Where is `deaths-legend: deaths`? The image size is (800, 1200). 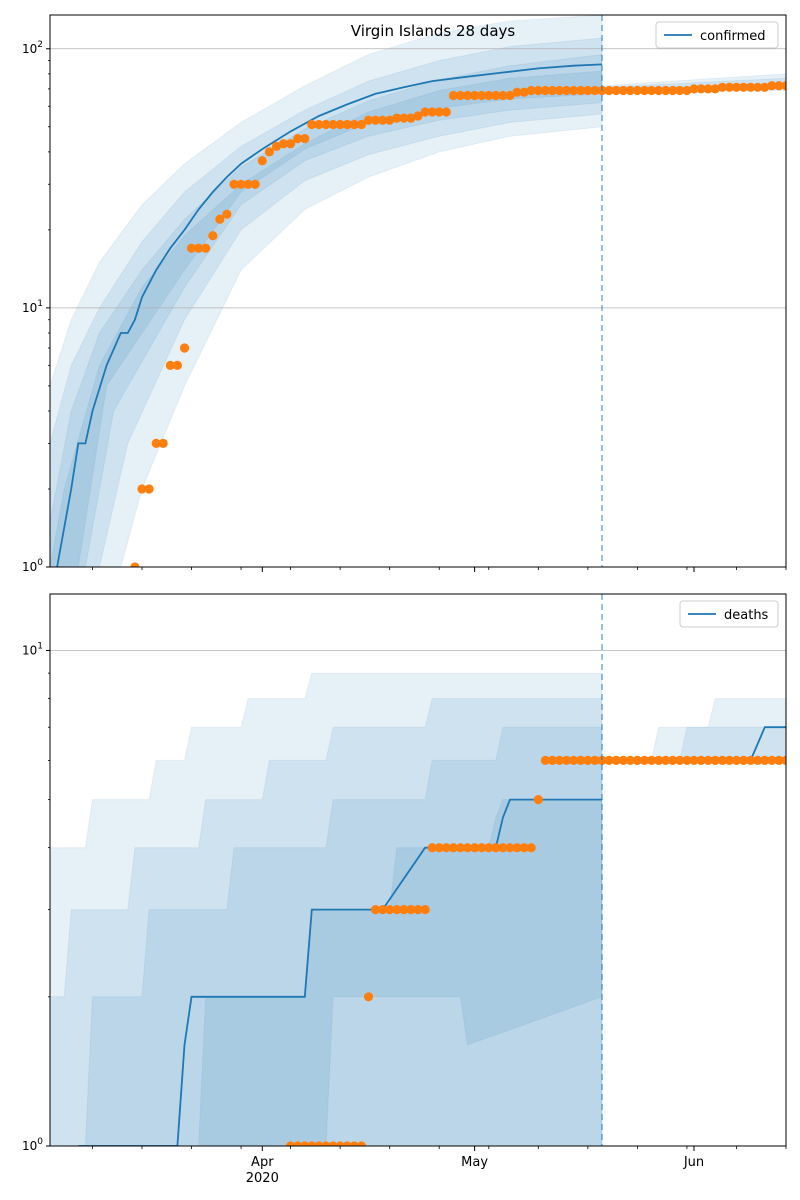
deaths-legend: deaths is located at coordinates (729, 614).